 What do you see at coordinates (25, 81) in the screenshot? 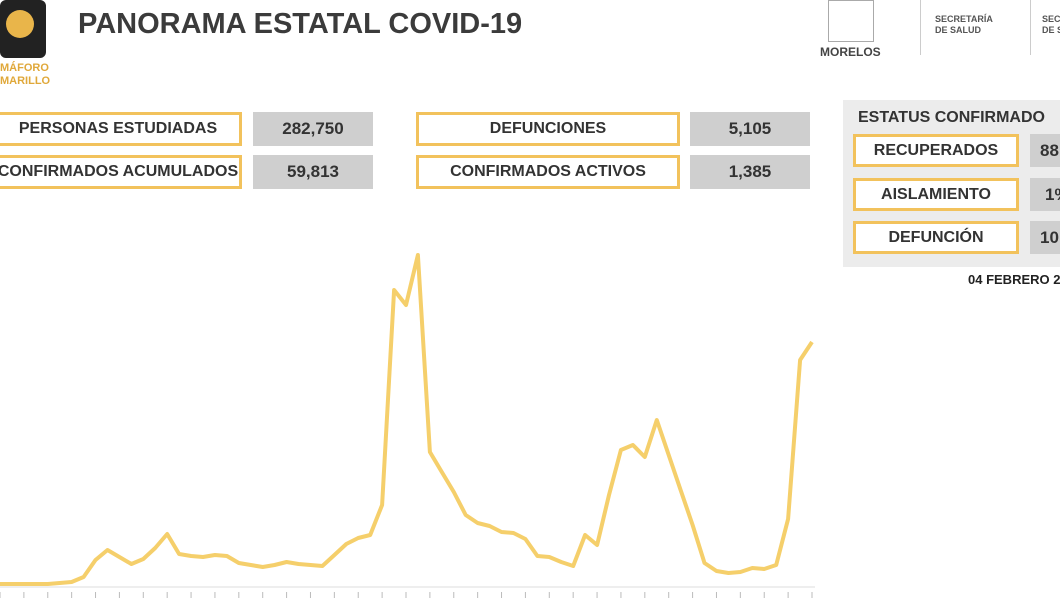
I see `logo-text: MARILLO` at bounding box center [25, 81].